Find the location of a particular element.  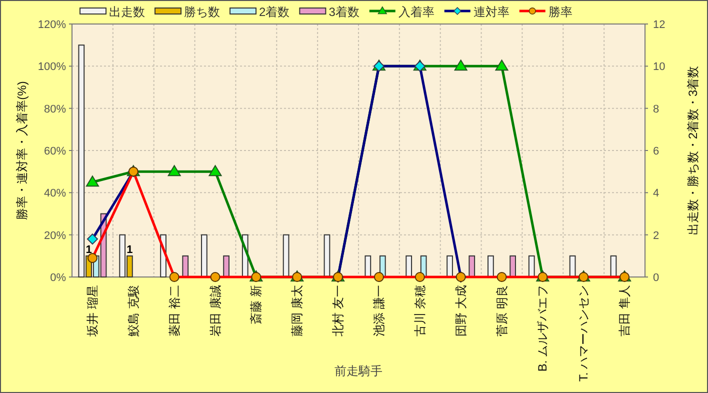

y2-tick-label: 0 is located at coordinates (656, 278).